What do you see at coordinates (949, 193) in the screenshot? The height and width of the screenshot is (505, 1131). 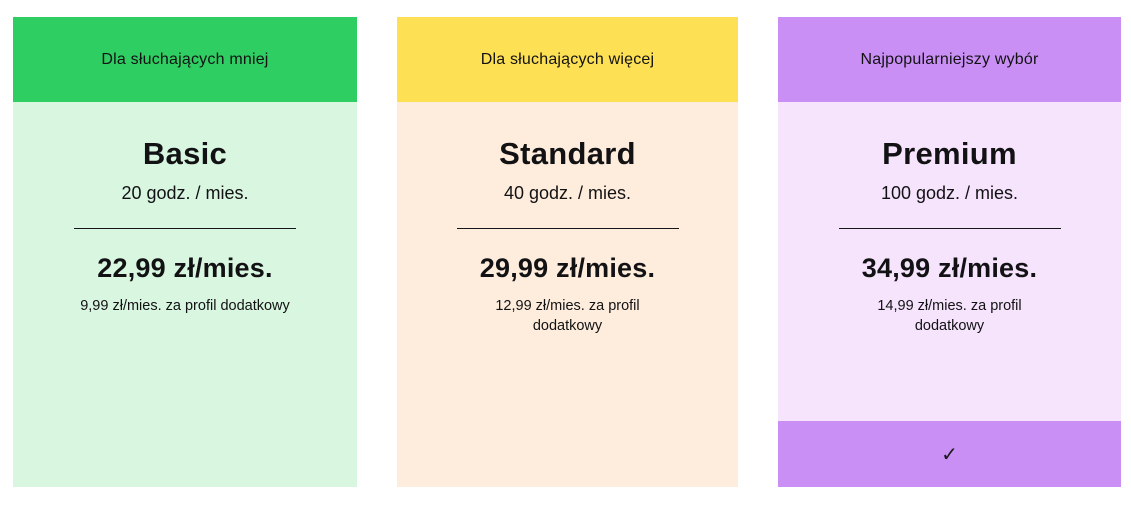 I see `plan-hours: 100 godz. / mies.` at bounding box center [949, 193].